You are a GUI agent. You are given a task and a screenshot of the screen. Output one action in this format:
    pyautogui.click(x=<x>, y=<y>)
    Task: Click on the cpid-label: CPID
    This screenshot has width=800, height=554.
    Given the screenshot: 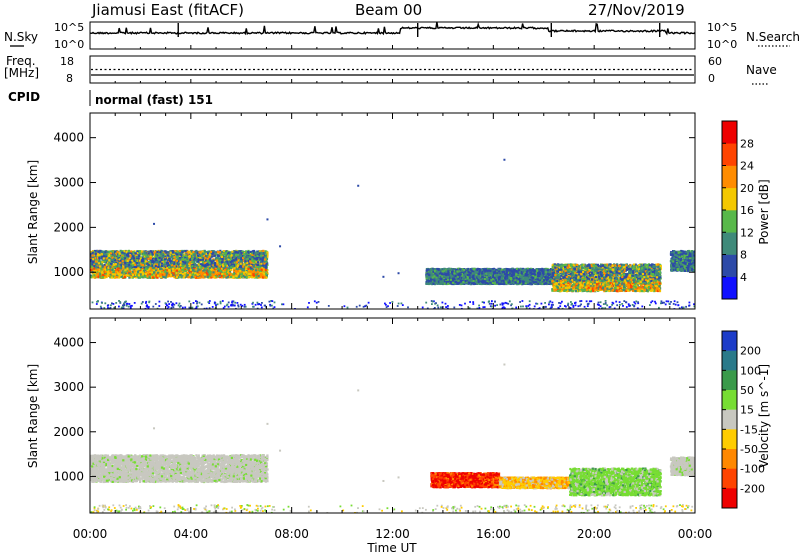 What is the action you would take?
    pyautogui.click(x=24, y=97)
    